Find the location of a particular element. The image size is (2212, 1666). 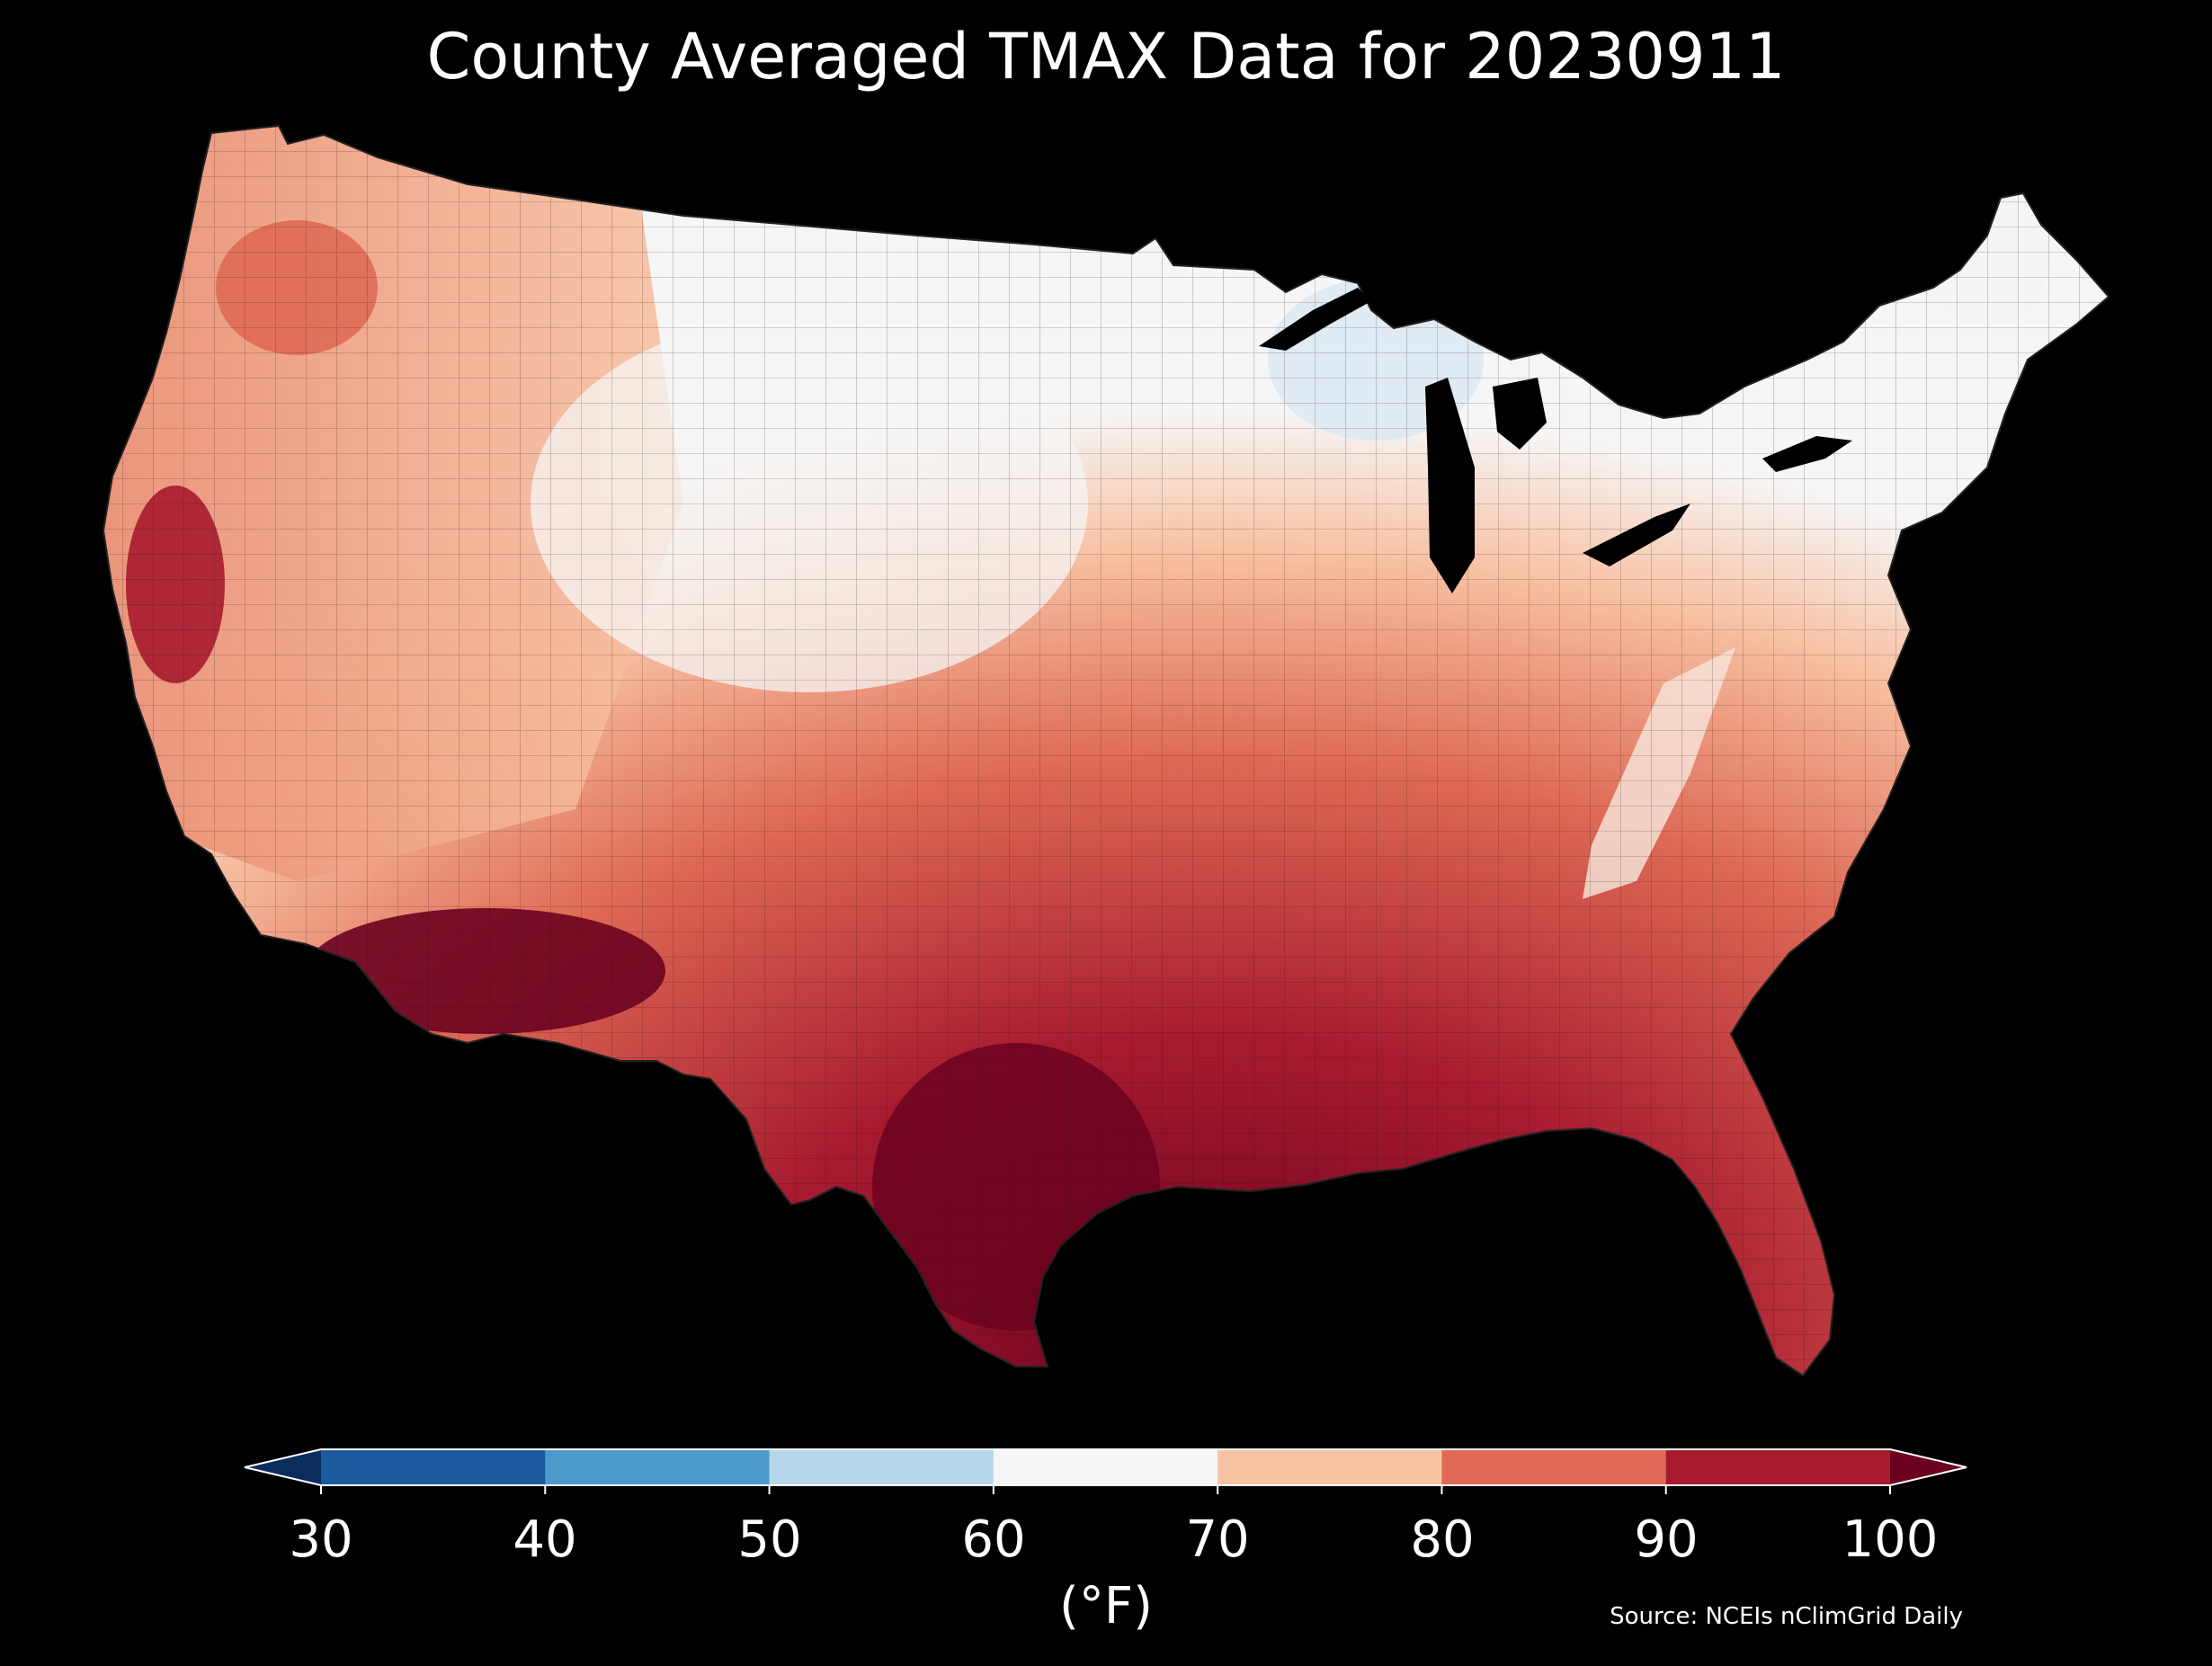

colorbar-tick-50: 50 is located at coordinates (769, 1540).